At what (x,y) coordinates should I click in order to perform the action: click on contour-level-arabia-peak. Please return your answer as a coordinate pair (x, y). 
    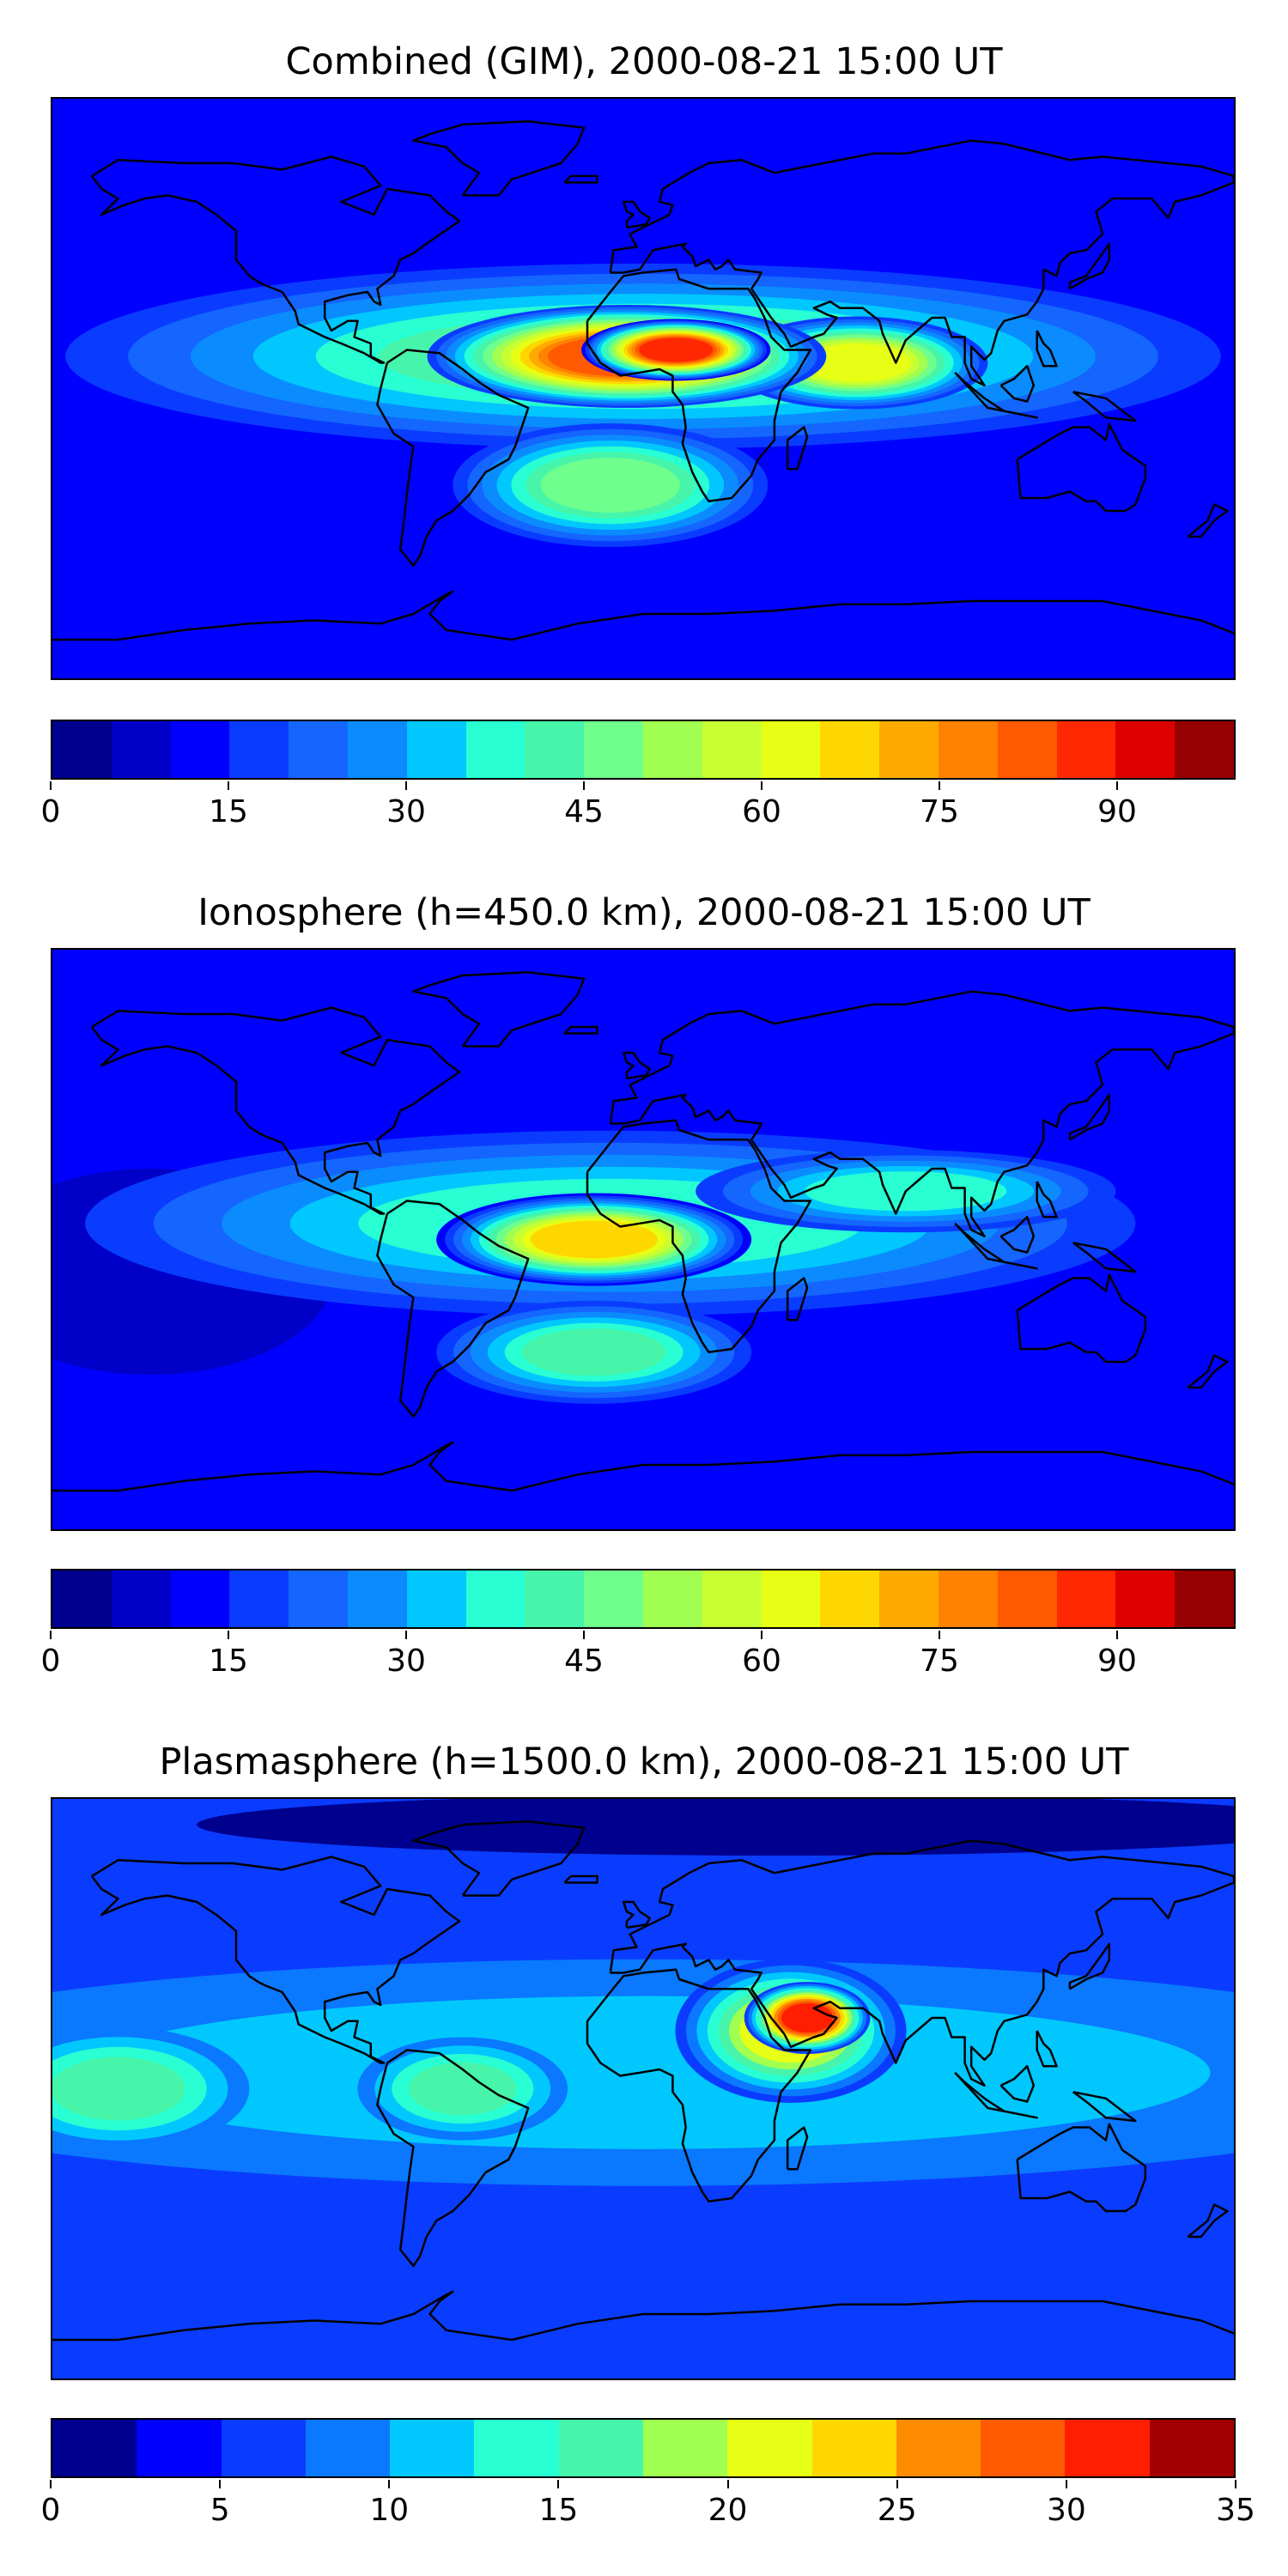
    Looking at the image, I should click on (808, 2018).